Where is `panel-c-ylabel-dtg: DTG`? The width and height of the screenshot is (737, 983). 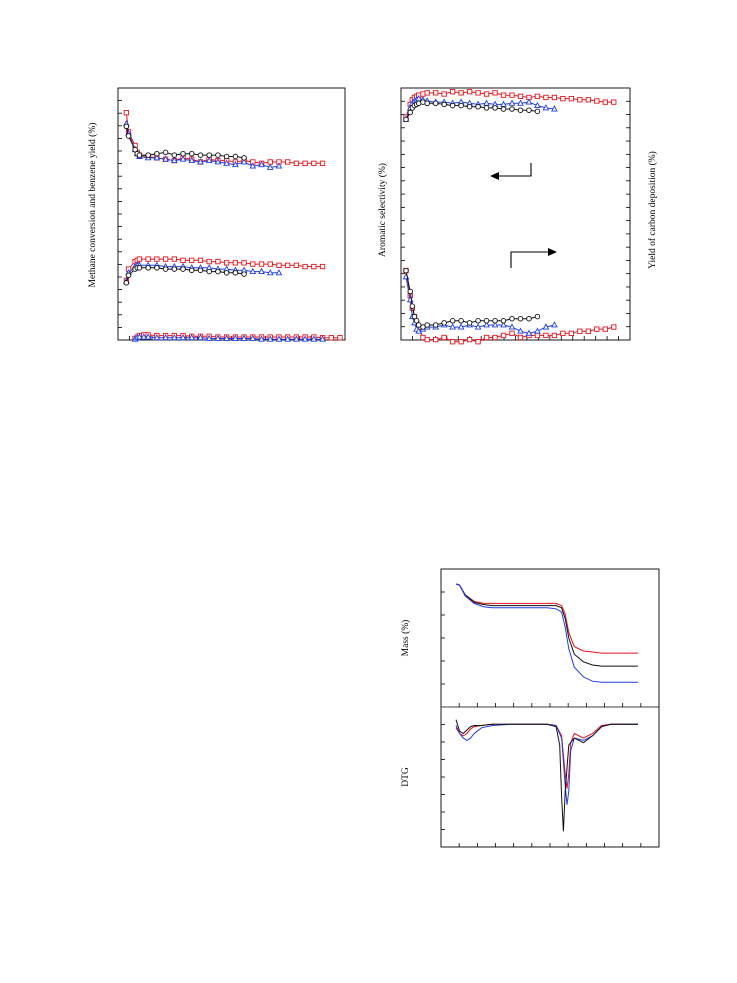
panel-c-ylabel-dtg: DTG is located at coordinates (406, 777).